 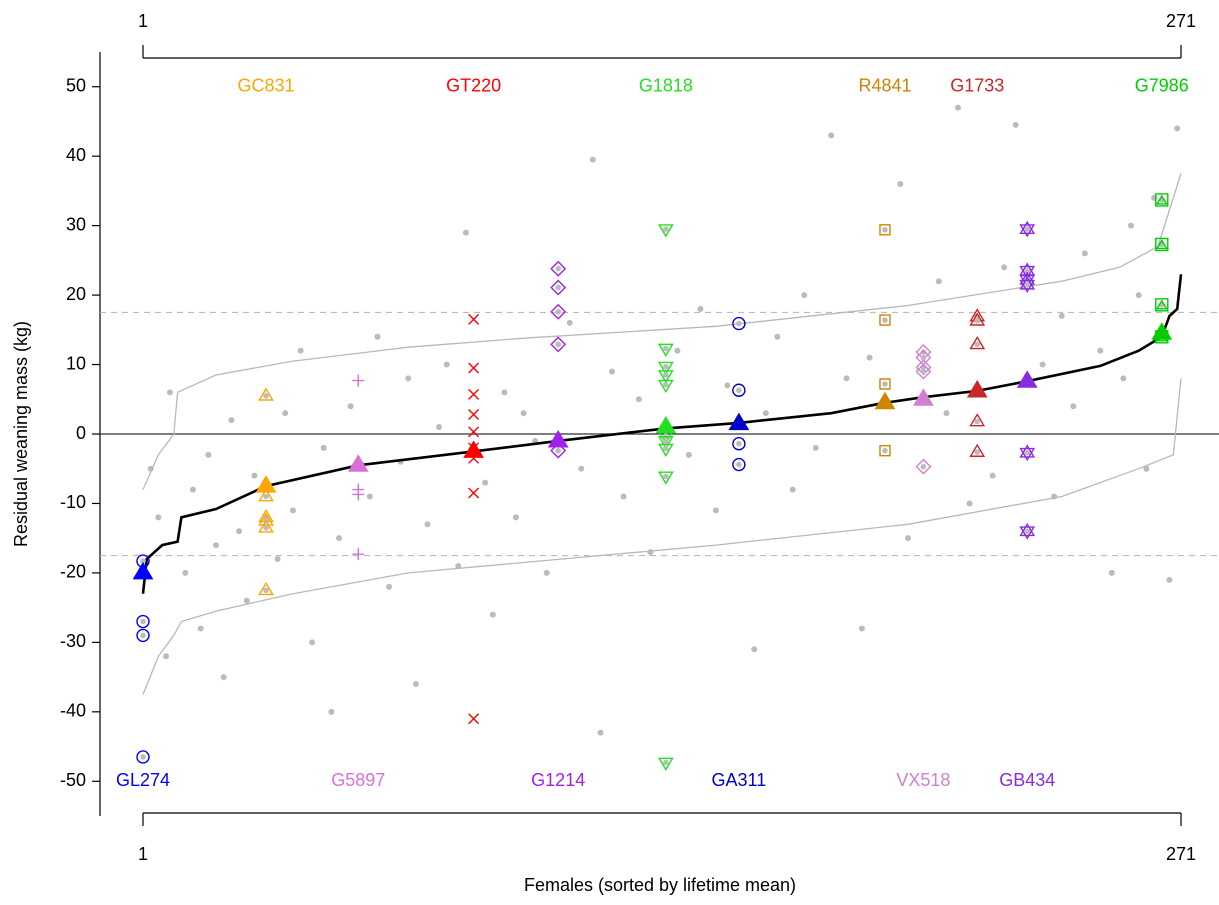 I want to click on individual-label: GL274, so click(x=143, y=780).